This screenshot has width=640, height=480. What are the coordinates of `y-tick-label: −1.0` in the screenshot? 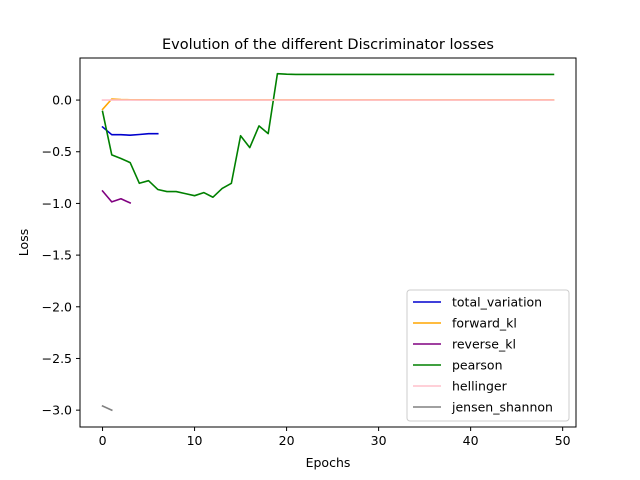 It's located at (57, 203).